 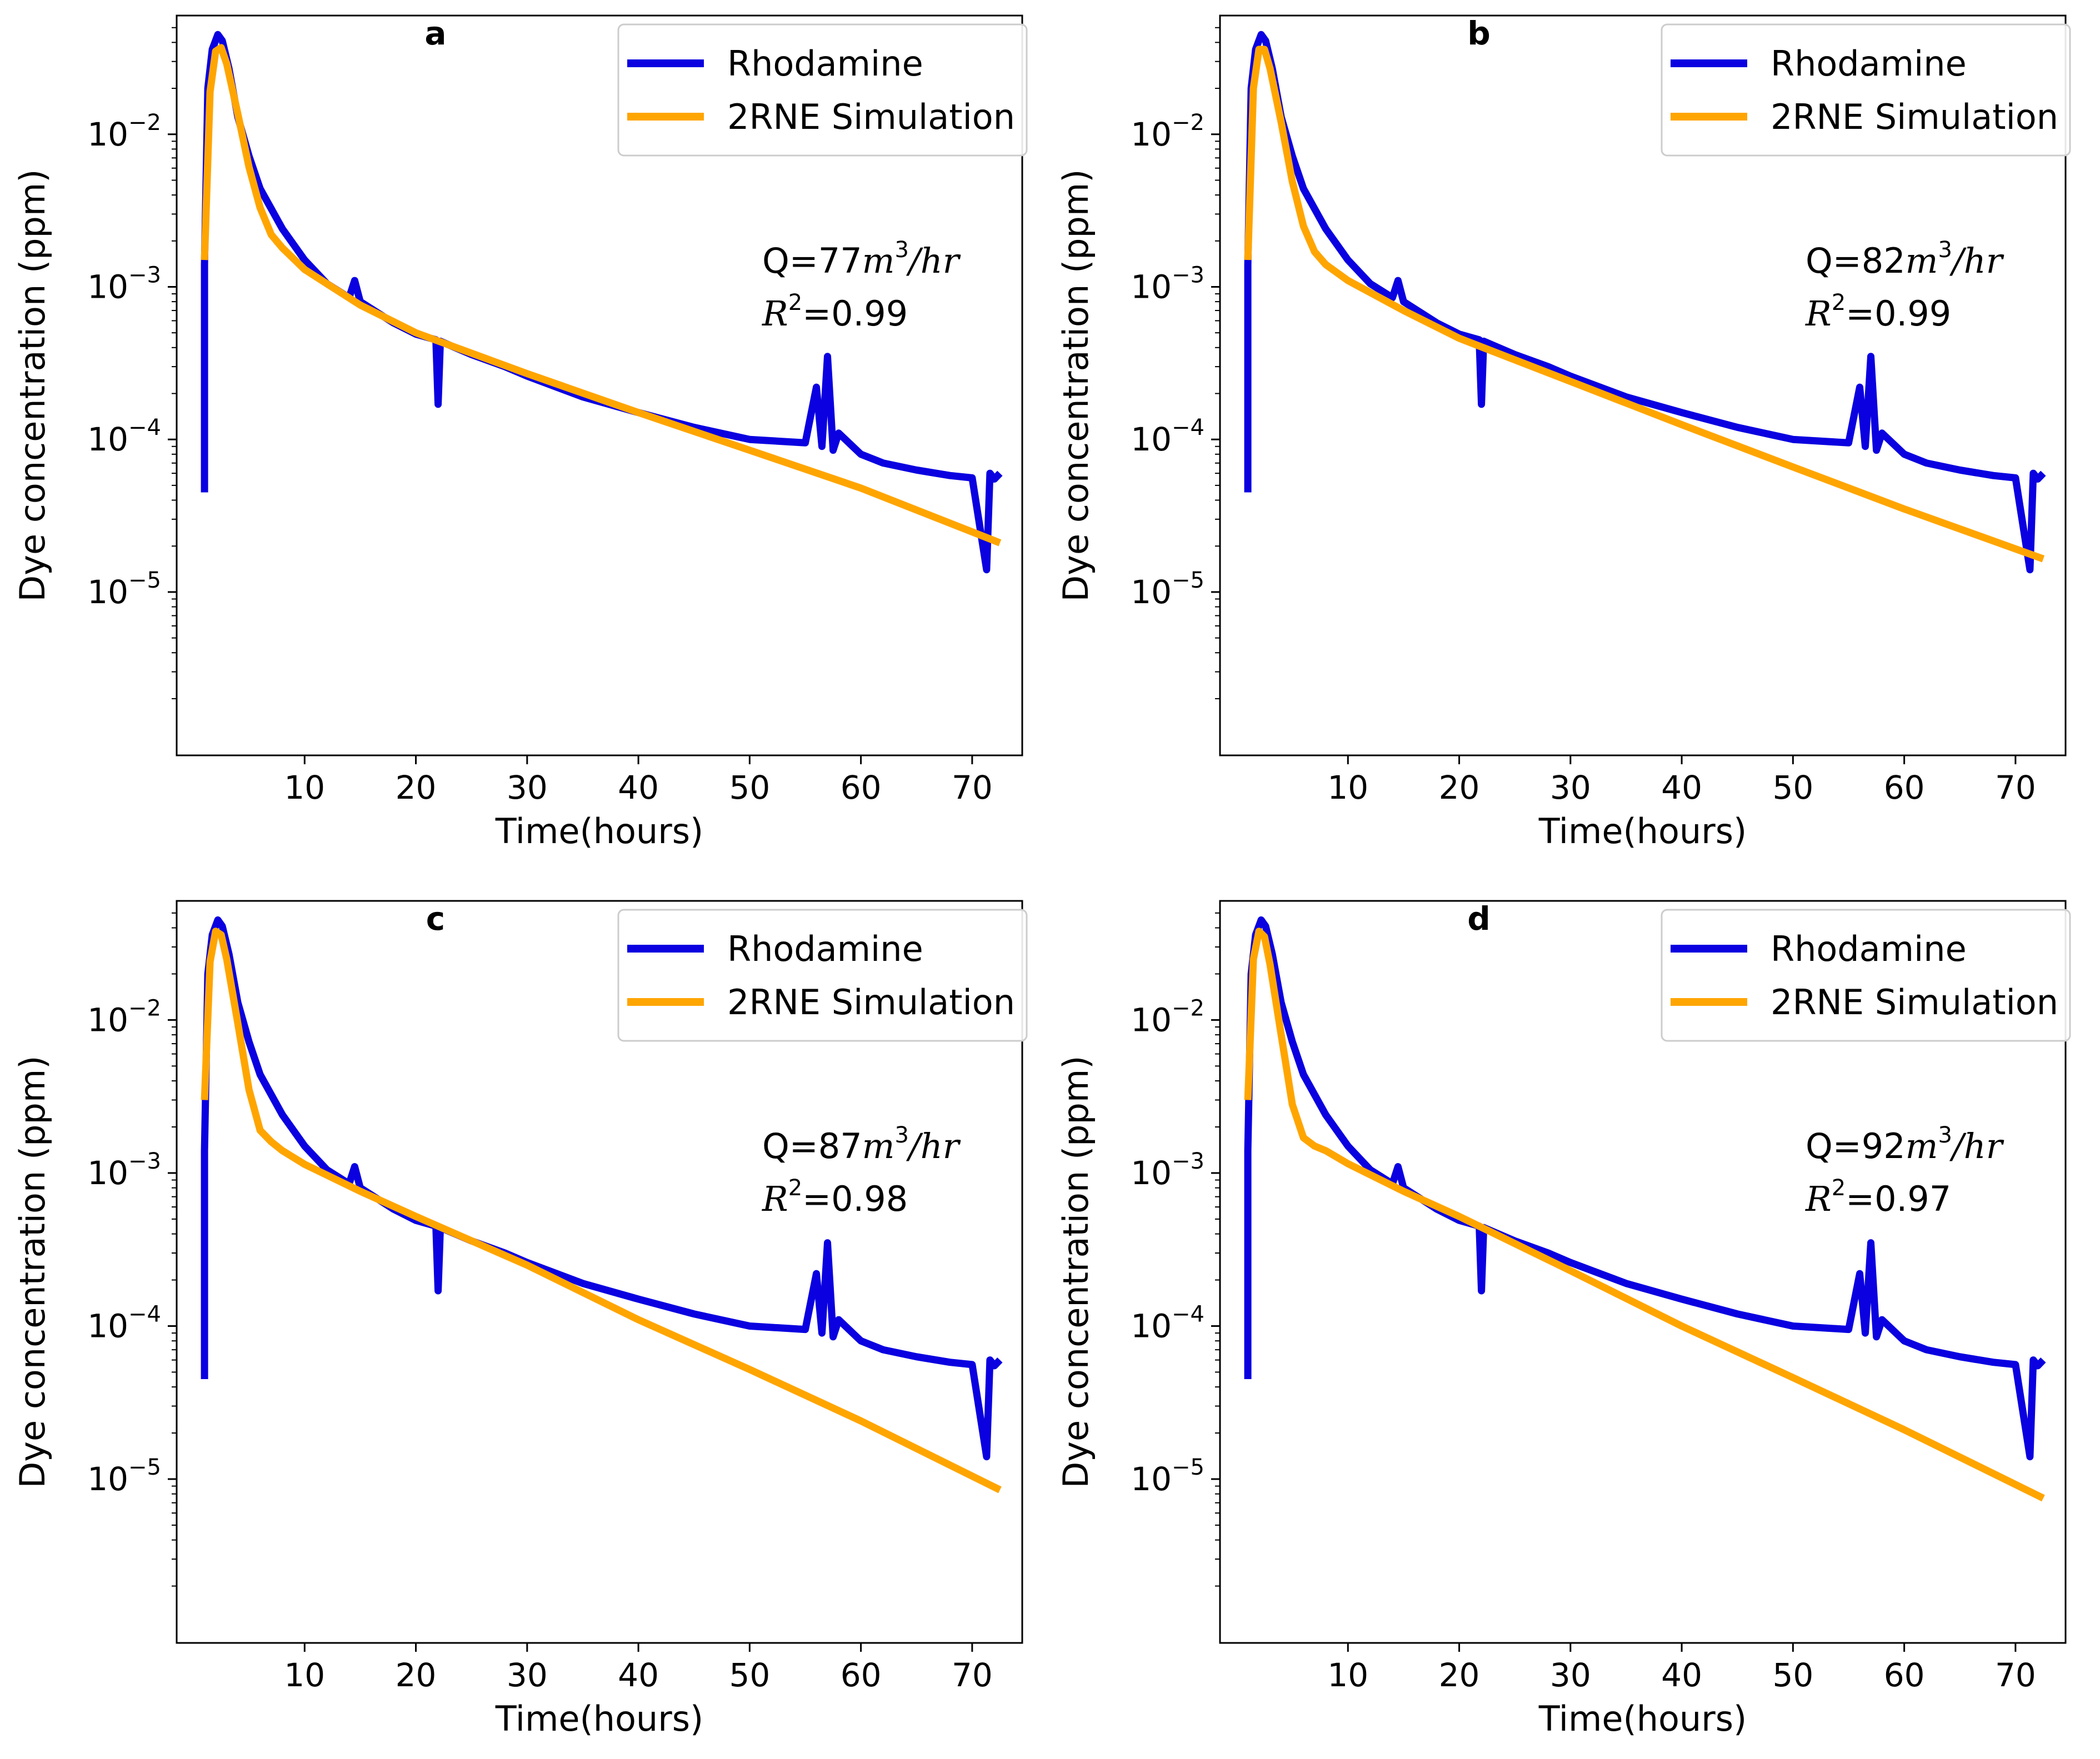 I want to click on panel-letter: c, so click(x=435, y=919).